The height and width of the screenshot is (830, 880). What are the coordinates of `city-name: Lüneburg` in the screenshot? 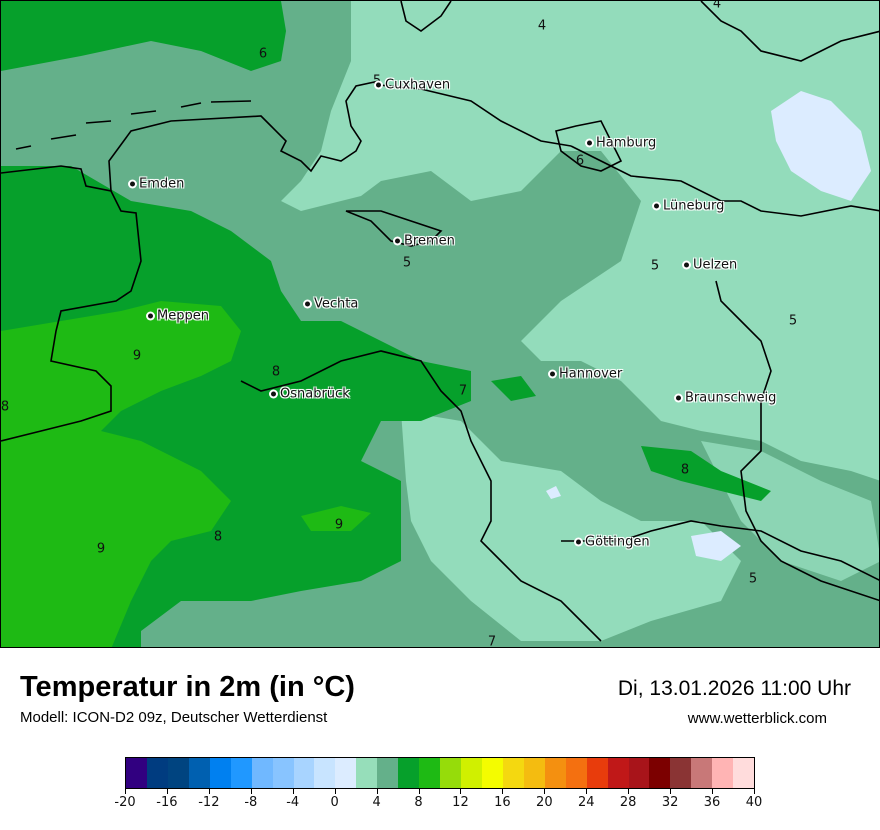 It's located at (694, 206).